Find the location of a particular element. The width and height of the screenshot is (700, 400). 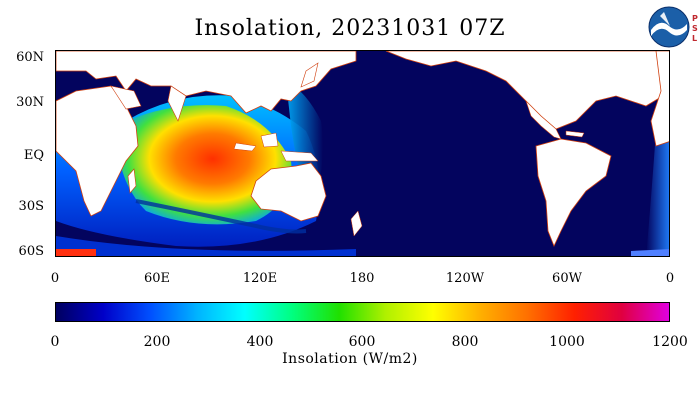

lat-label-60s: 60S is located at coordinates (31, 251).